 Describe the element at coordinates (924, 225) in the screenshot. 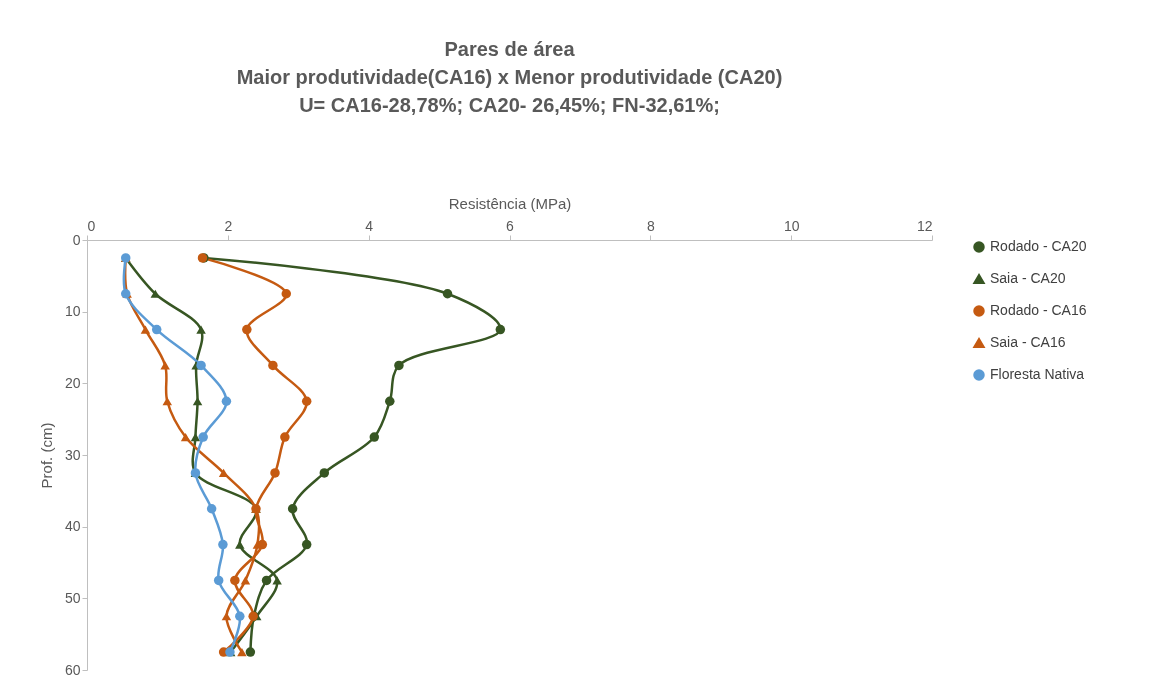

I see `x-tick-label: 12` at that location.